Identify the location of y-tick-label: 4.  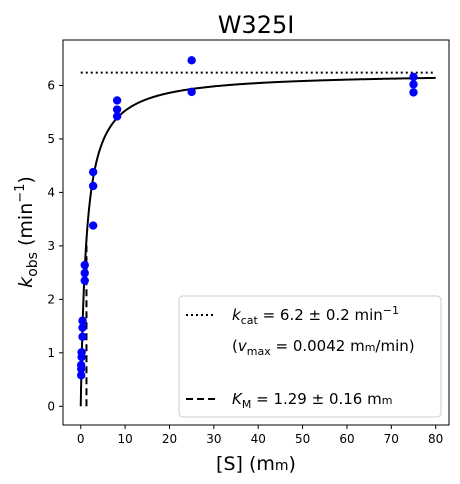
(51, 192).